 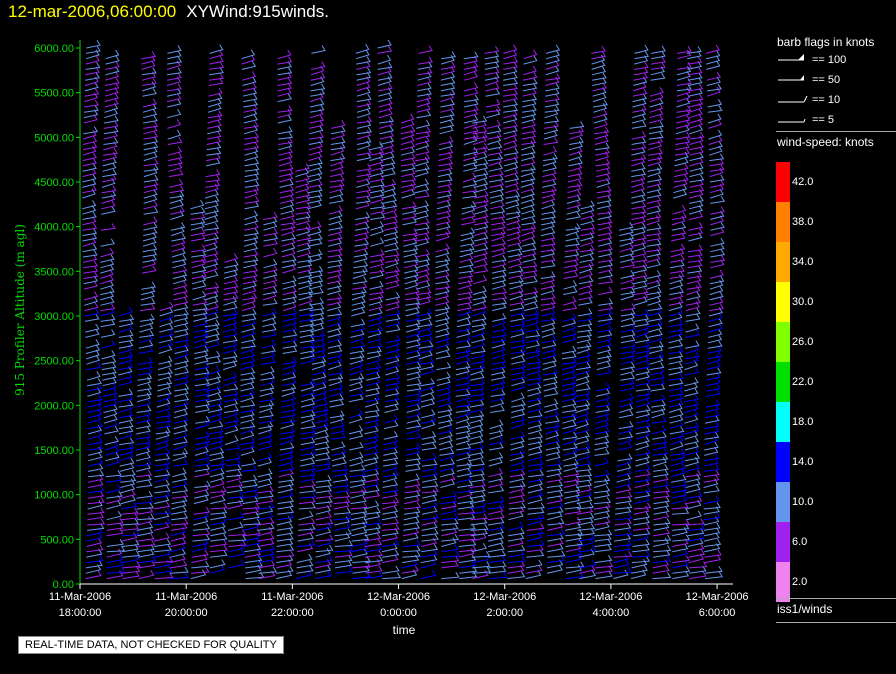 What do you see at coordinates (826, 100) in the screenshot?
I see `barb-flag-label: == 10` at bounding box center [826, 100].